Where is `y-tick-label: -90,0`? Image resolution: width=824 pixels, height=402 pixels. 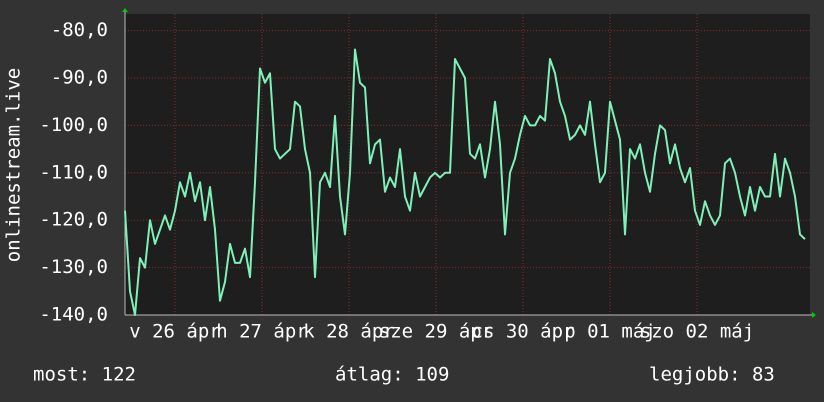
y-tick-label: -90,0 is located at coordinates (79, 77).